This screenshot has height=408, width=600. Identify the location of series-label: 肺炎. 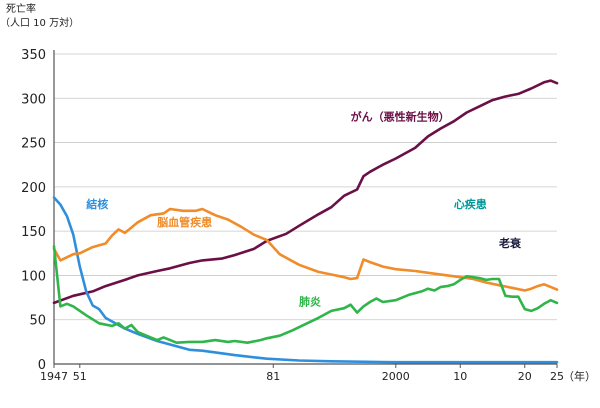
(310, 302).